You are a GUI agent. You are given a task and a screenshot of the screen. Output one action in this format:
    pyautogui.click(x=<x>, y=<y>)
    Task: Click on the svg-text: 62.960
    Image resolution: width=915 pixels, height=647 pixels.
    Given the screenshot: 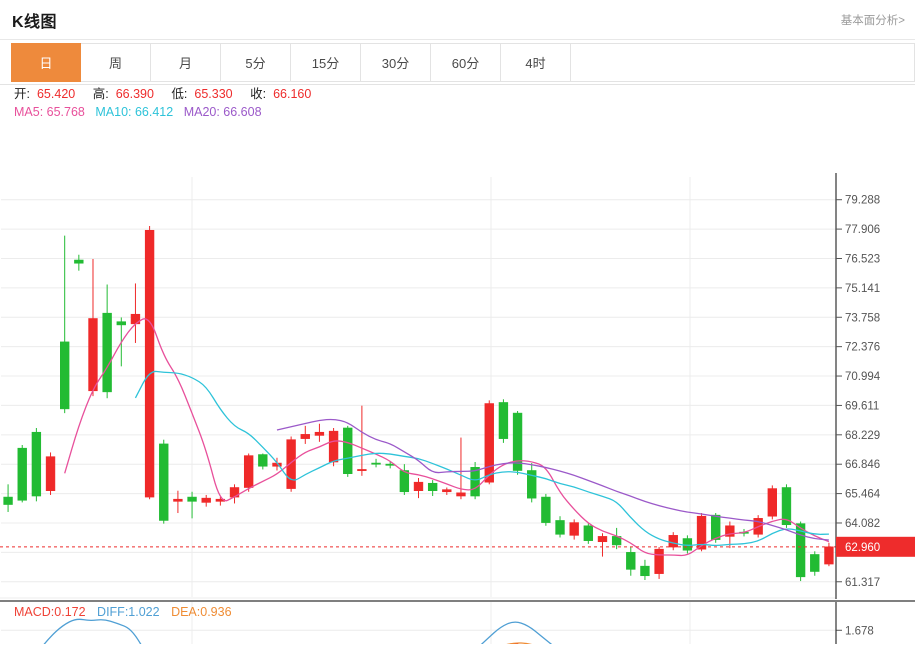 What is the action you would take?
    pyautogui.click(x=862, y=548)
    